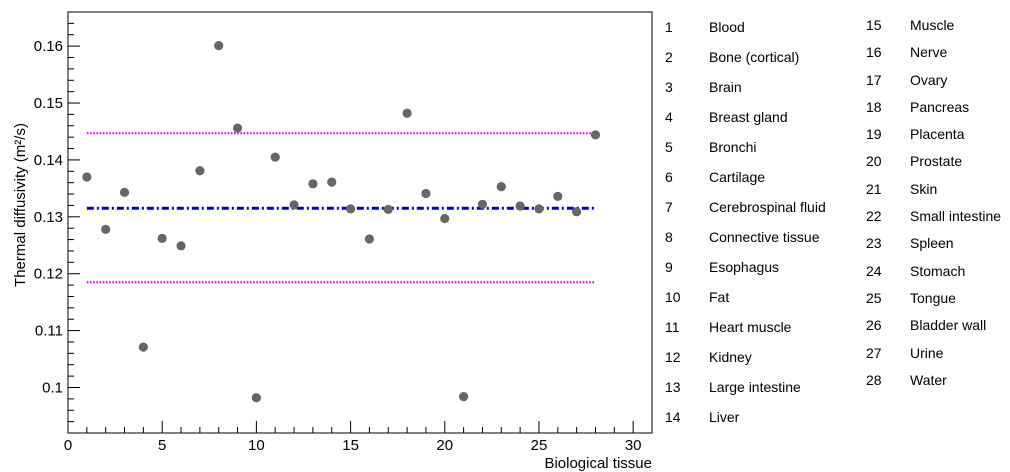 This screenshot has height=472, width=1010. I want to click on legend-label: Pancreas, so click(940, 106).